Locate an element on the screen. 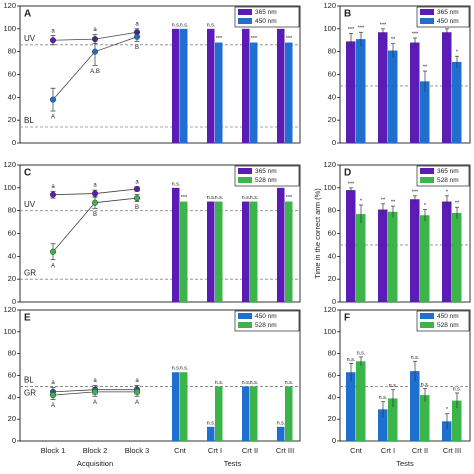  x-axis-title: Tests is located at coordinates (233, 463).